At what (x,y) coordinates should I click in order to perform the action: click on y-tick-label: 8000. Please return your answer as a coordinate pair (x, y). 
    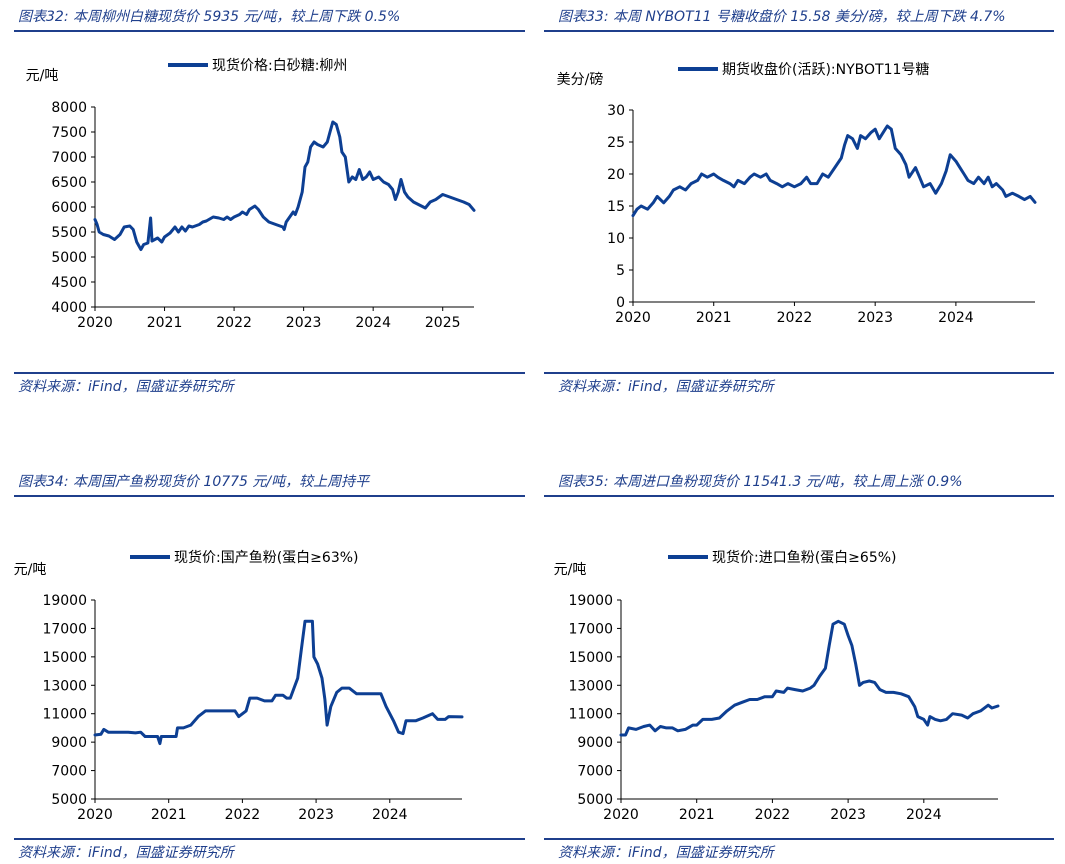
    Looking at the image, I should click on (69, 108).